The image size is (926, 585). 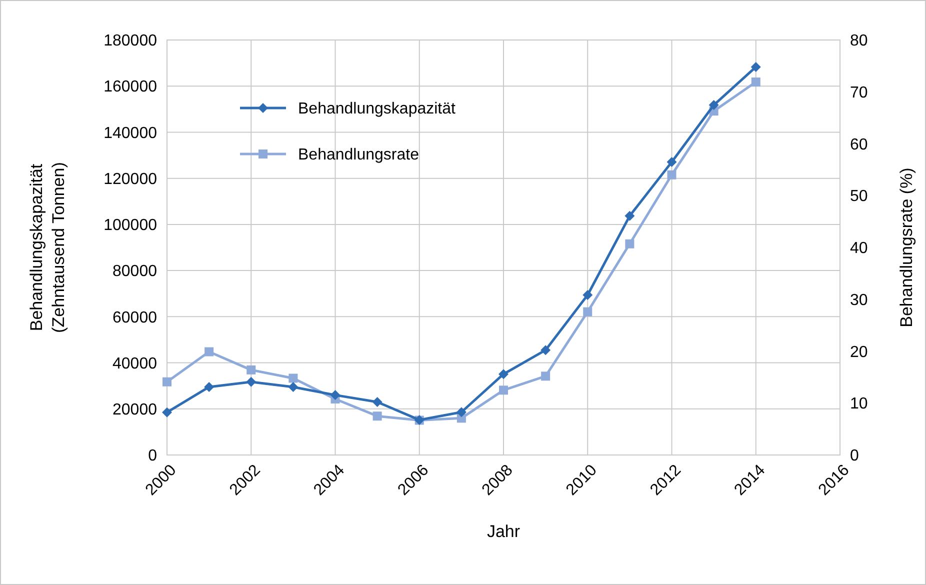 I want to click on y-tick-label: 60000, so click(x=135, y=317).